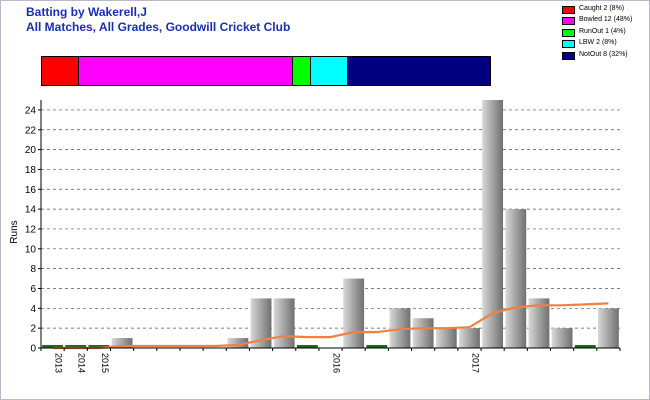 Image resolution: width=650 pixels, height=400 pixels. Describe the element at coordinates (31, 249) in the screenshot. I see `y-tick-label: 10` at that location.